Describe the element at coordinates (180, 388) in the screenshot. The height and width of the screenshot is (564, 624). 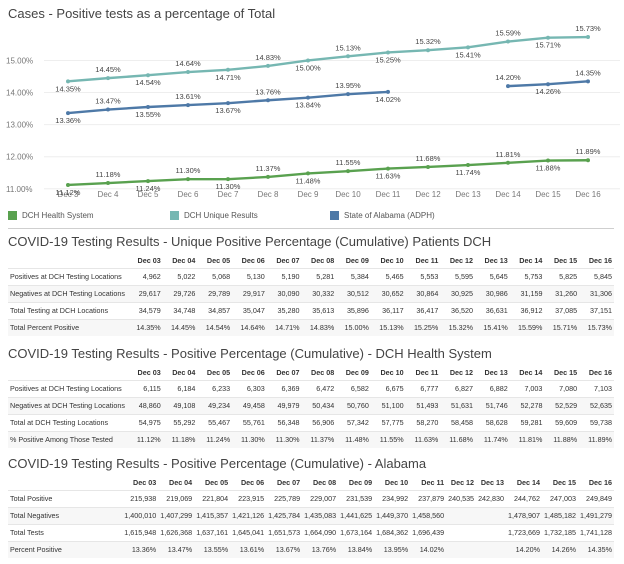
I see `table-cell: 6,184` at that location.